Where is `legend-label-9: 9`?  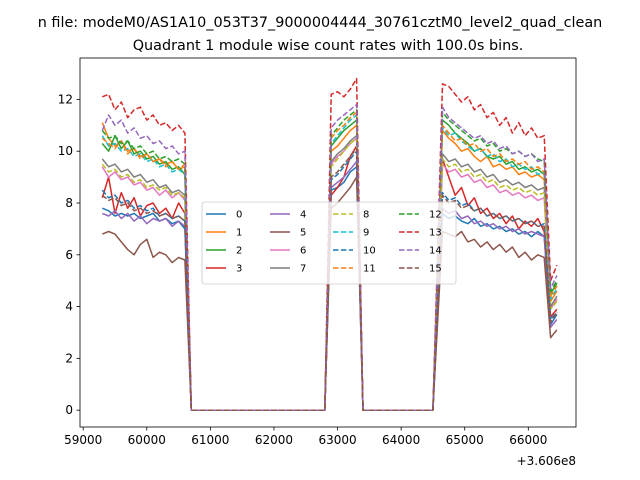 legend-label-9: 9 is located at coordinates (366, 233).